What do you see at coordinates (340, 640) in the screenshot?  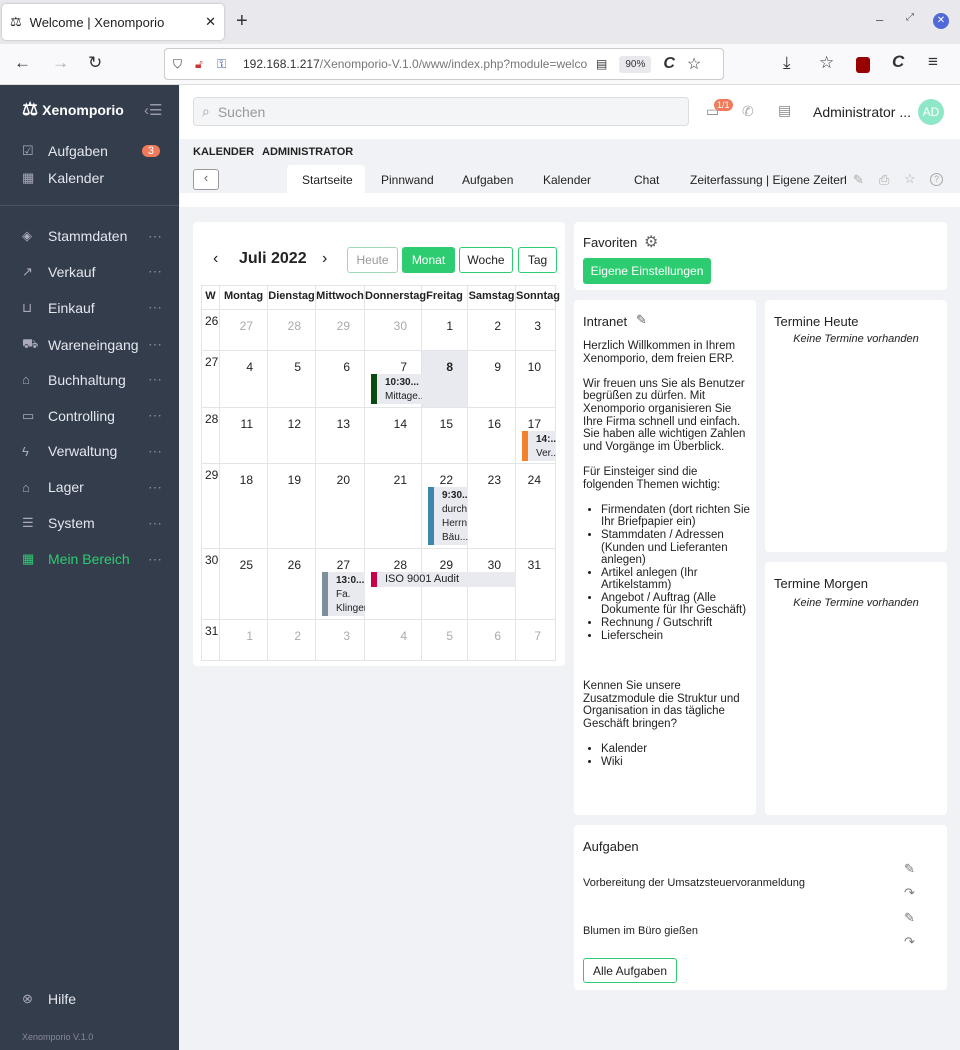 I see `day-cell: 3` at bounding box center [340, 640].